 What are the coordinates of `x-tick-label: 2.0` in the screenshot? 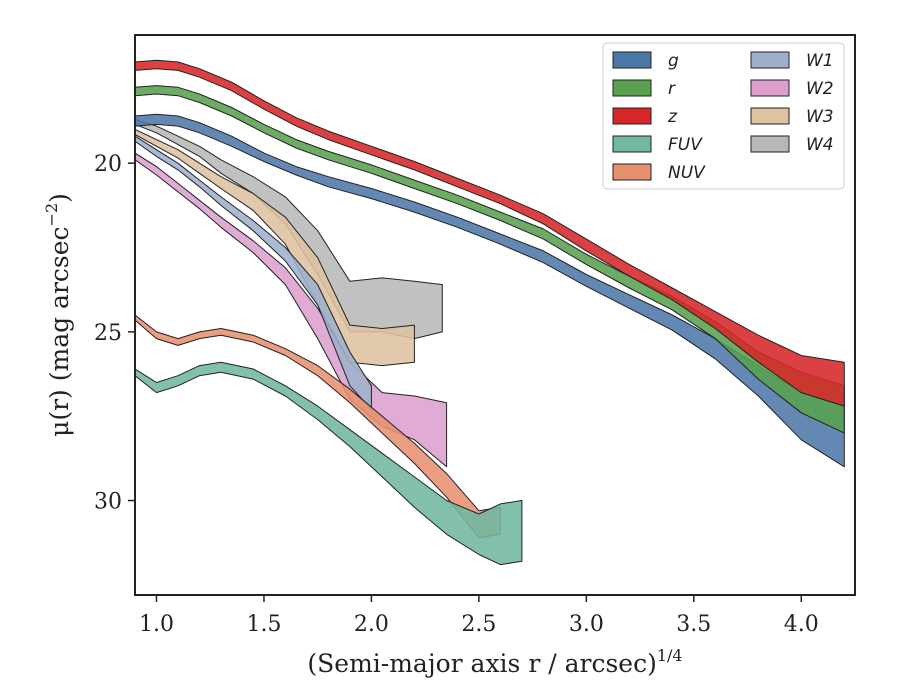 It's located at (371, 624).